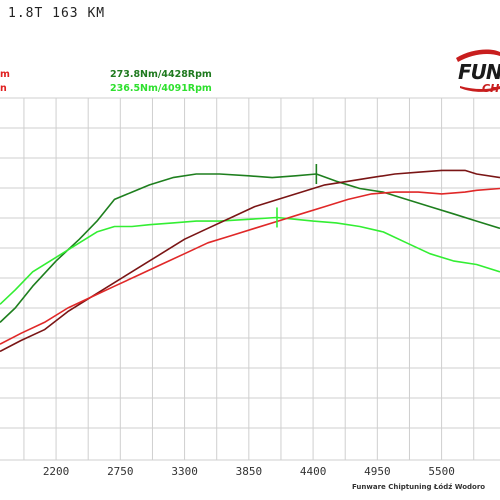 The image size is (500, 500). What do you see at coordinates (491, 88) in the screenshot?
I see `brand-logo-subtext: CH` at bounding box center [491, 88].